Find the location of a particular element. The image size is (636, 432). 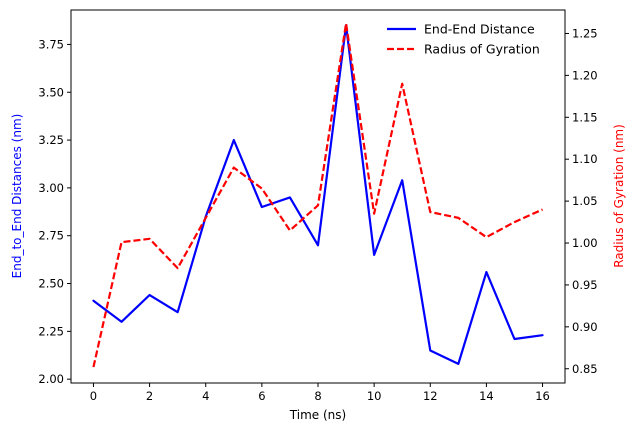

x-axis: 0 2 4 6 8 10 12 14 16 is located at coordinates (320, 393).